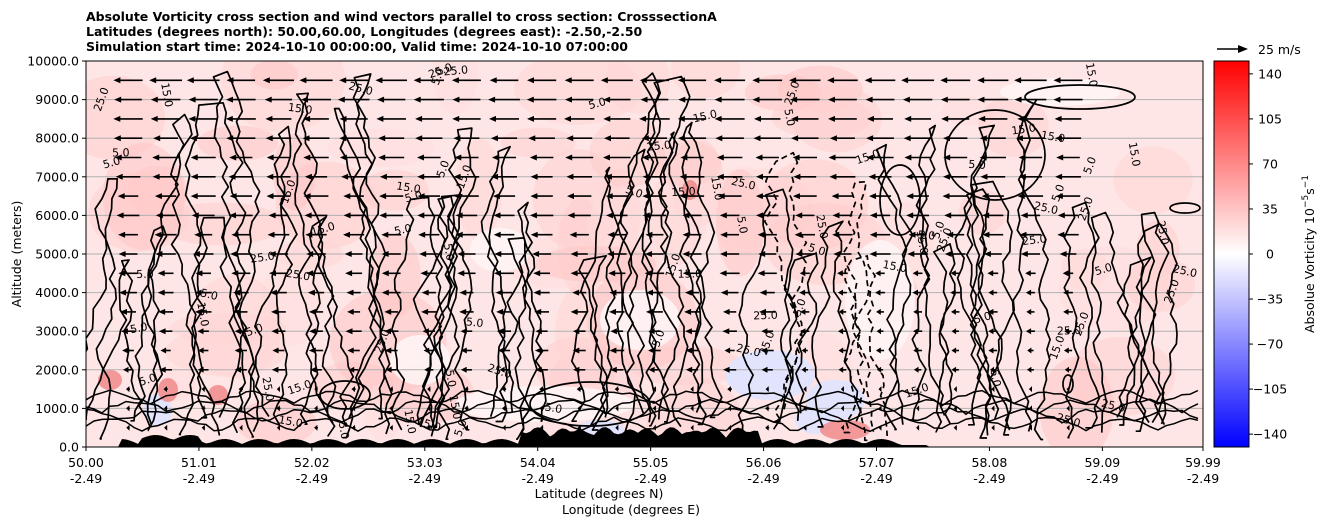  Describe the element at coordinates (880, 300) in the screenshot. I see `weak-vorticity-patch` at that location.